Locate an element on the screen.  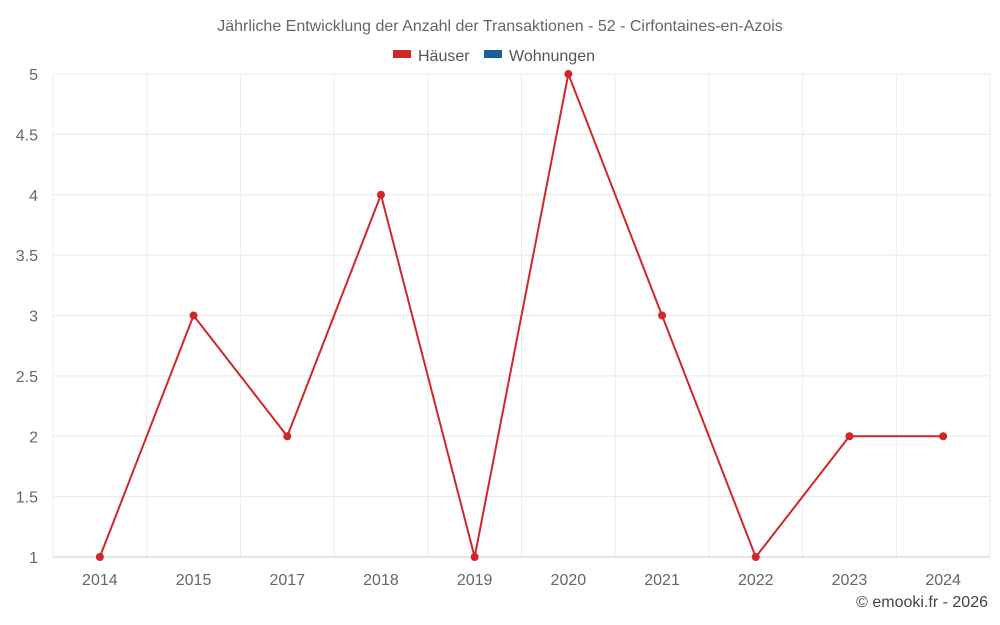
x-tick-label: 2015 is located at coordinates (194, 580).